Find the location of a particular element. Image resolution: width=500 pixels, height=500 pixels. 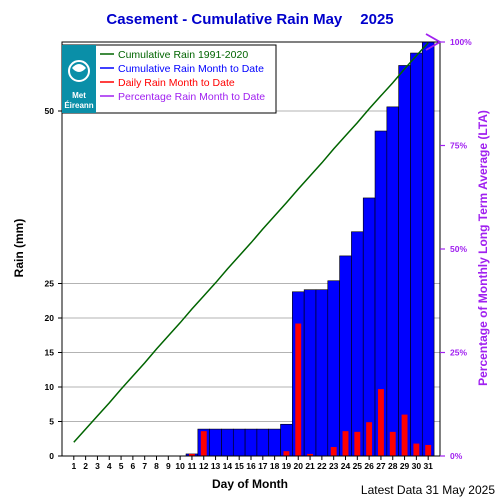

y2-tick-label: 75% is located at coordinates (458, 146).